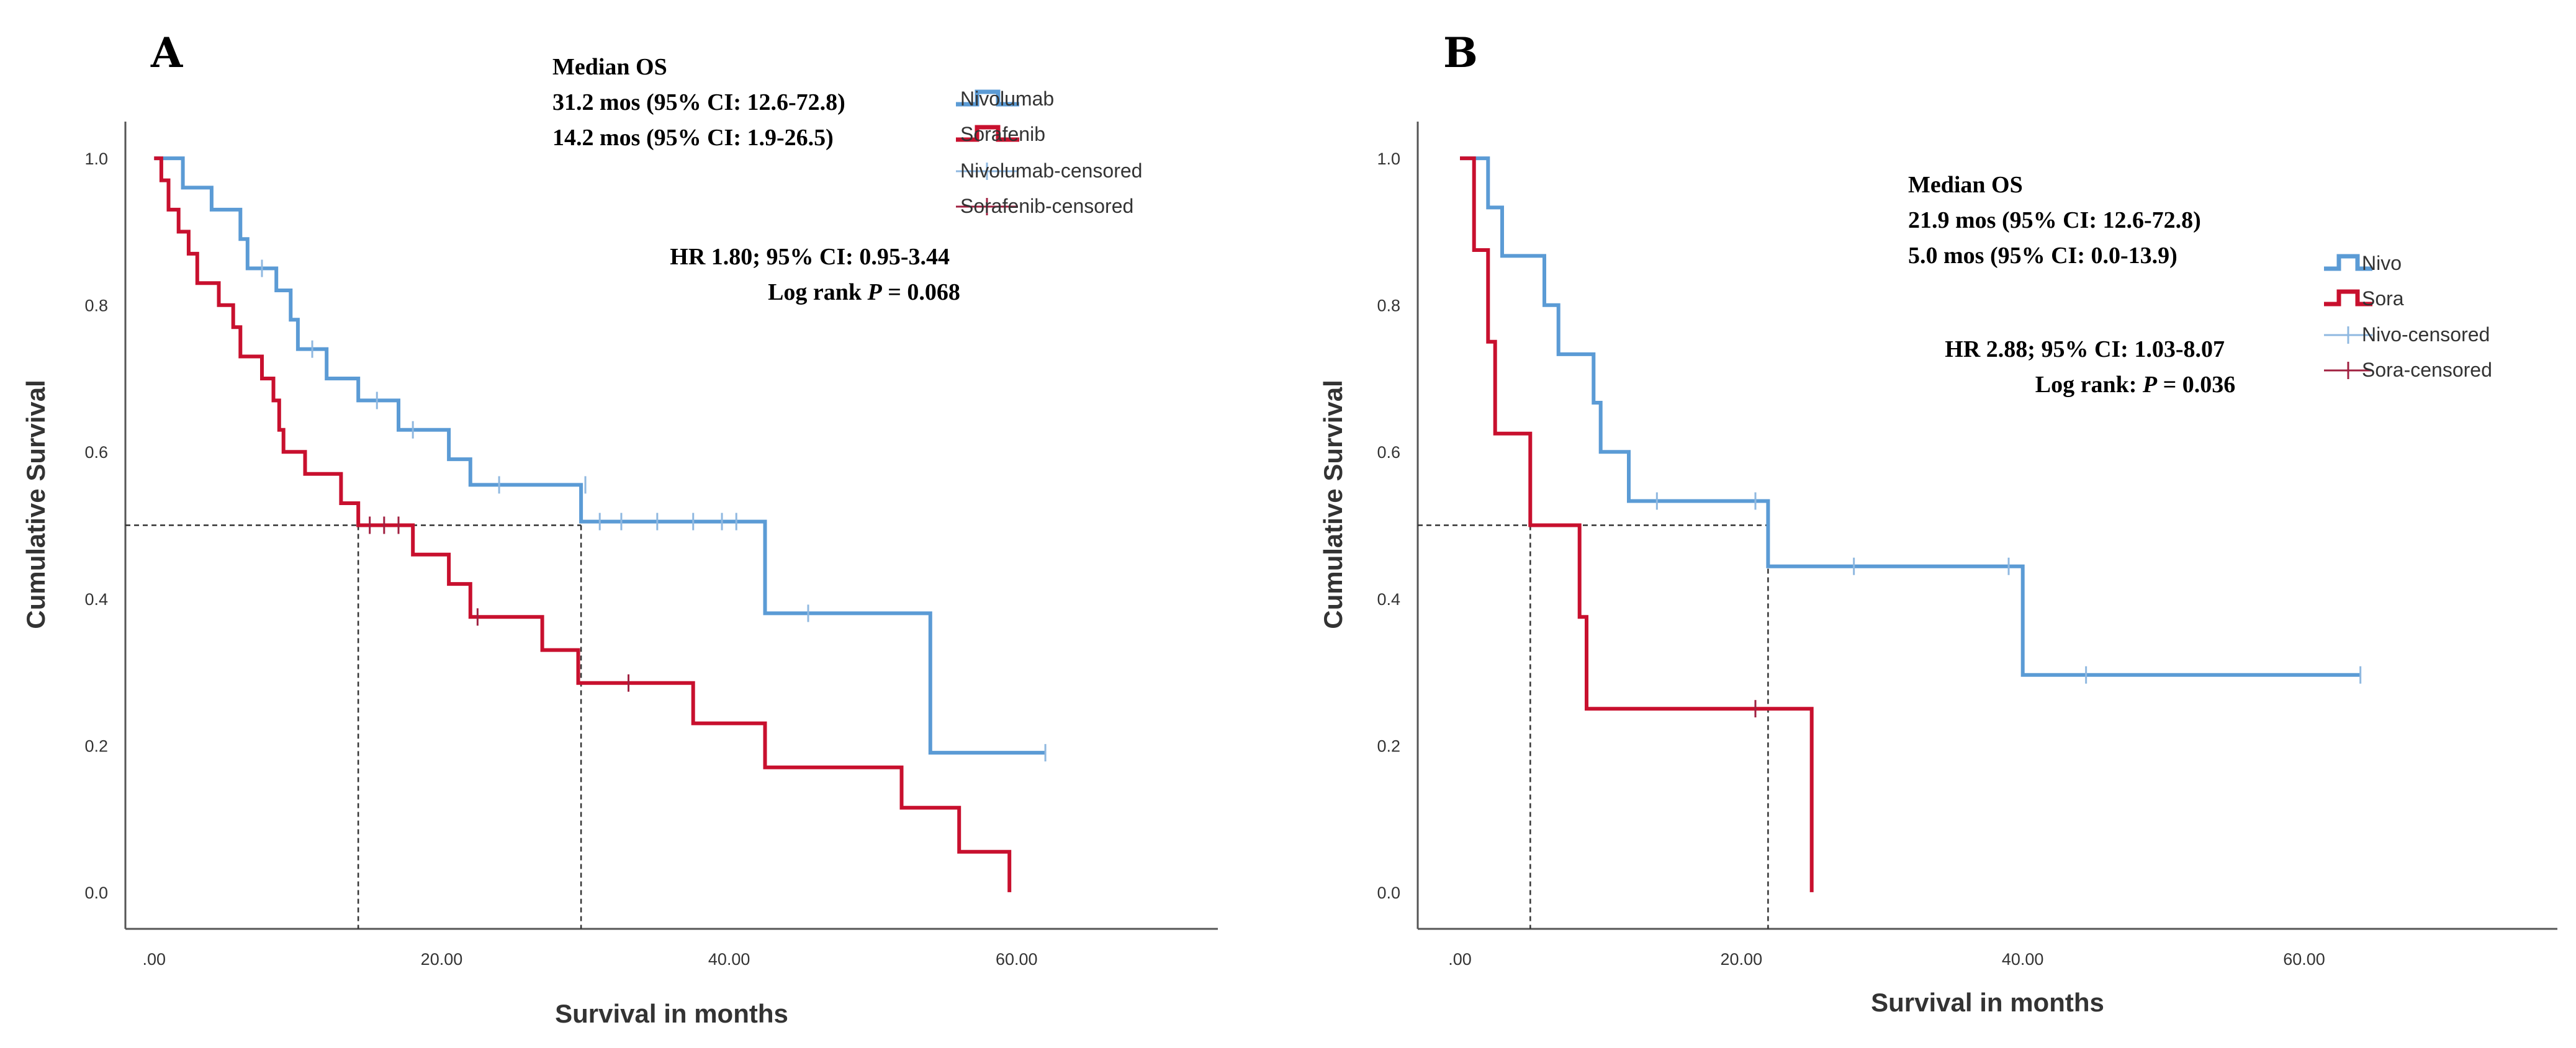  What do you see at coordinates (154, 959) in the screenshot?
I see `x-tick-label-a: .00` at bounding box center [154, 959].